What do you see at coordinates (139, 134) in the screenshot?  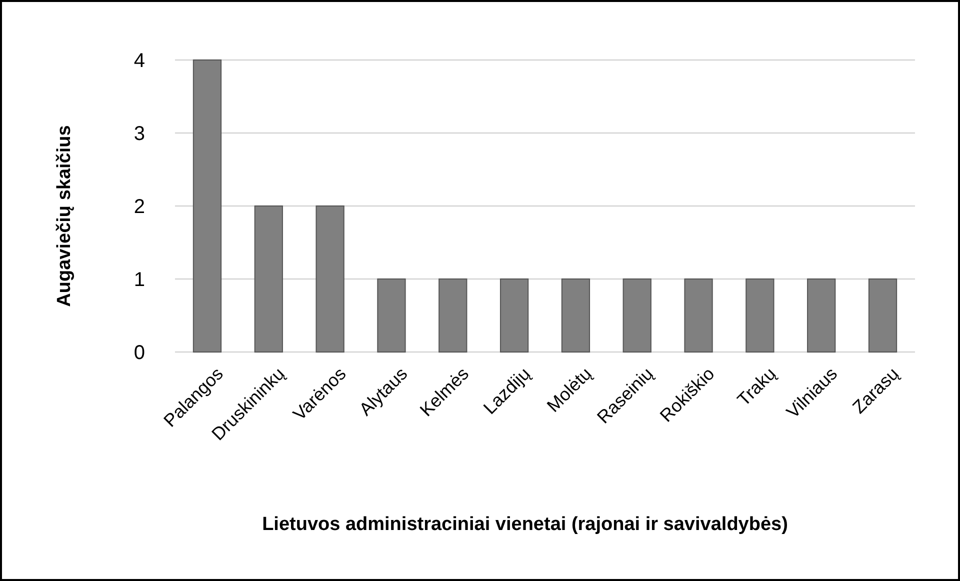 I see `y-tick-label: 3` at bounding box center [139, 134].